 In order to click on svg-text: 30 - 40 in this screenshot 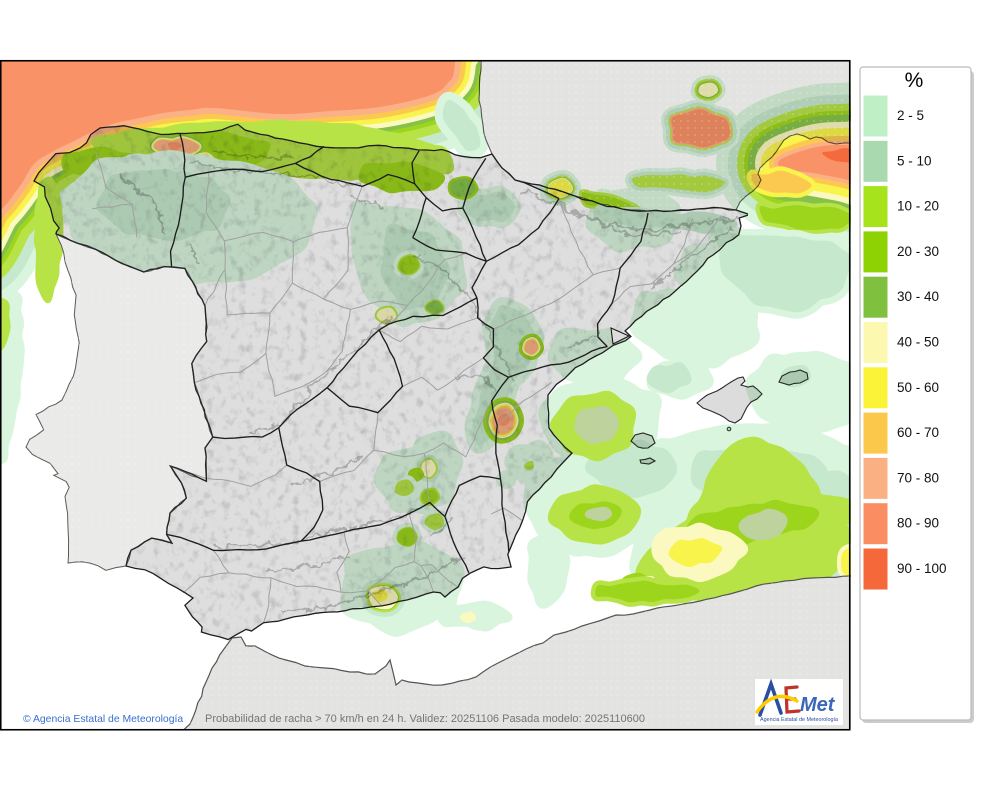, I will do `click(918, 296)`.